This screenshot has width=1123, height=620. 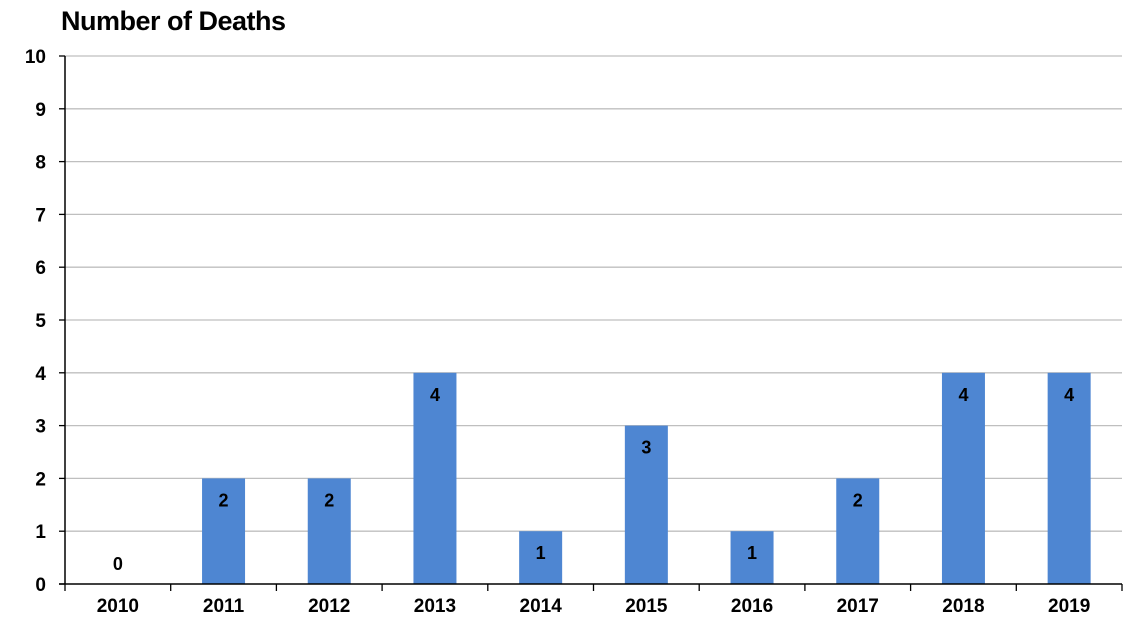 What do you see at coordinates (435, 478) in the screenshot?
I see `bar-2013` at bounding box center [435, 478].